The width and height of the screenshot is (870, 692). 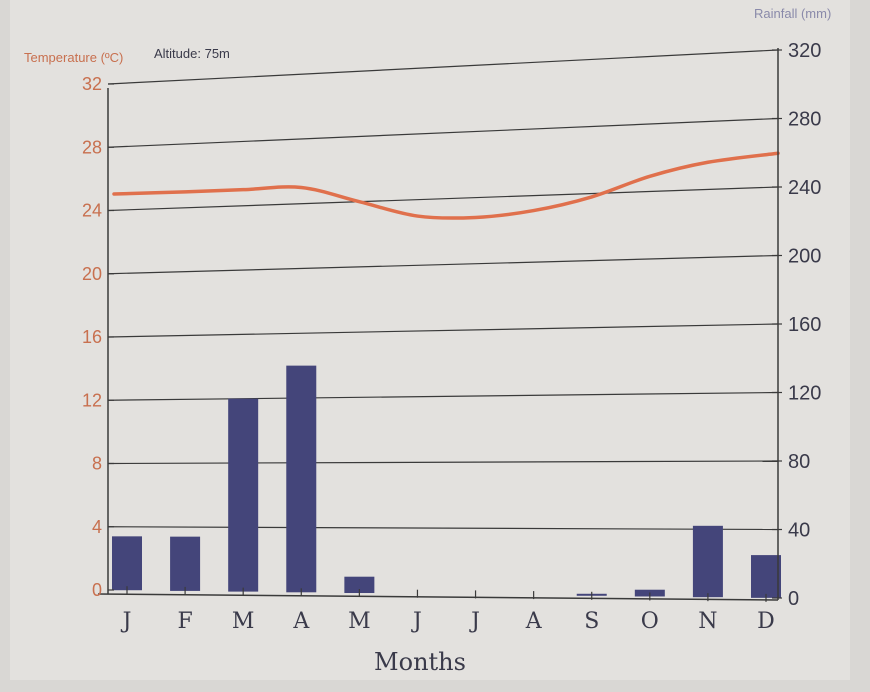 I want to click on temperature-line, so click(x=446, y=185).